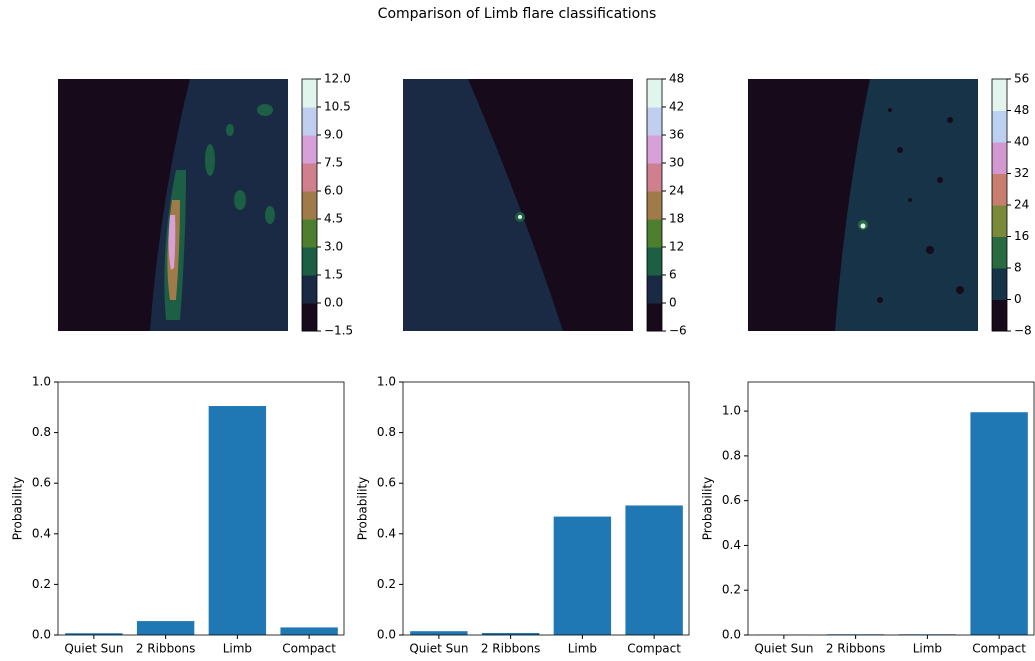 This screenshot has width=1035, height=661. What do you see at coordinates (517, 14) in the screenshot?
I see `figure-title: Comparison of Limb flare classifications` at bounding box center [517, 14].